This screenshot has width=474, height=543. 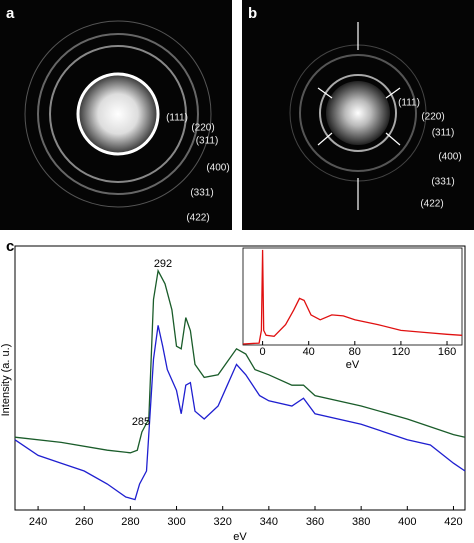 I want to click on x-tick-label: 260, so click(x=84, y=522).